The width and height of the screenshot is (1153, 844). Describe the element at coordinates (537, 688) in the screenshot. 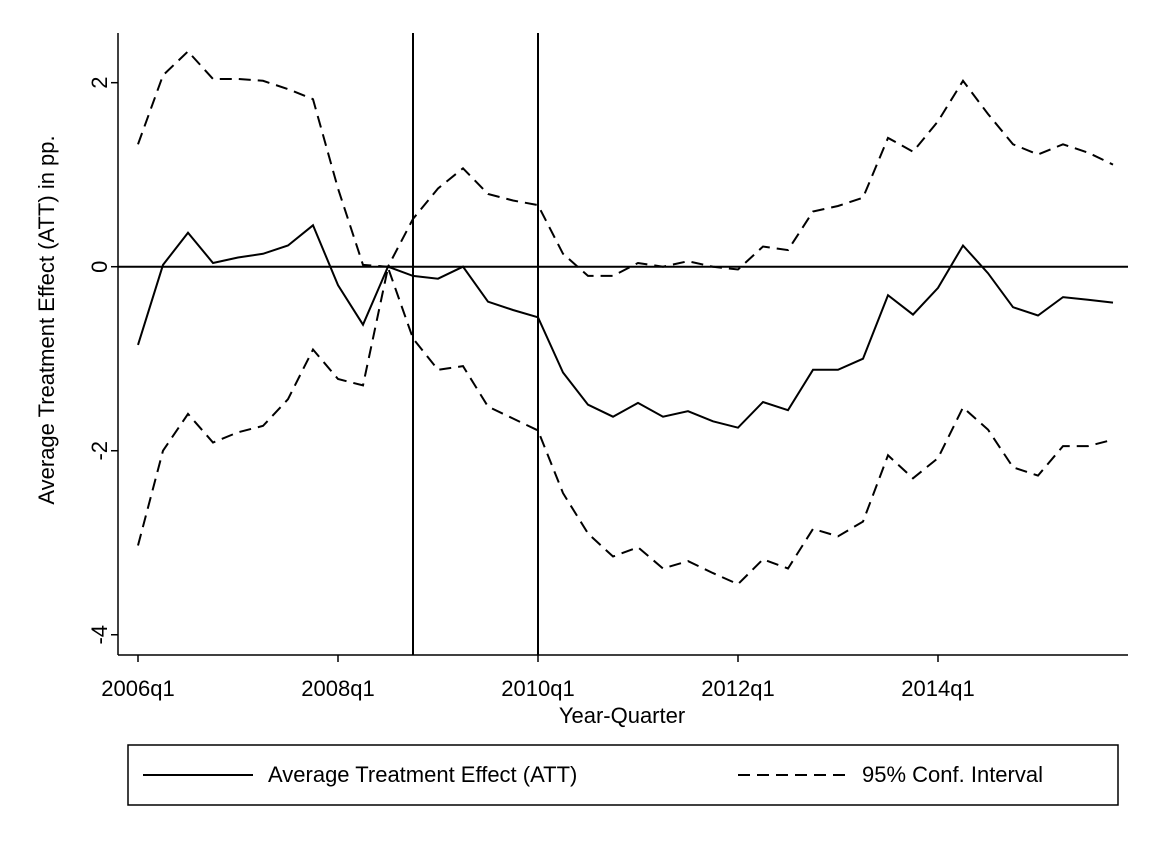

I see `x-tick-label: 2010q1` at that location.